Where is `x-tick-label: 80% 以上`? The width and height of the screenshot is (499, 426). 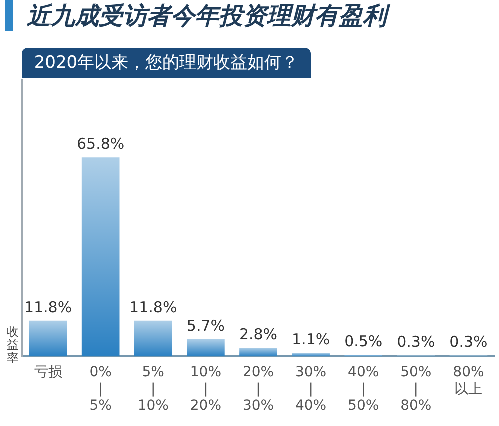 x-tick-label: 80% 以上 is located at coordinates (468, 381).